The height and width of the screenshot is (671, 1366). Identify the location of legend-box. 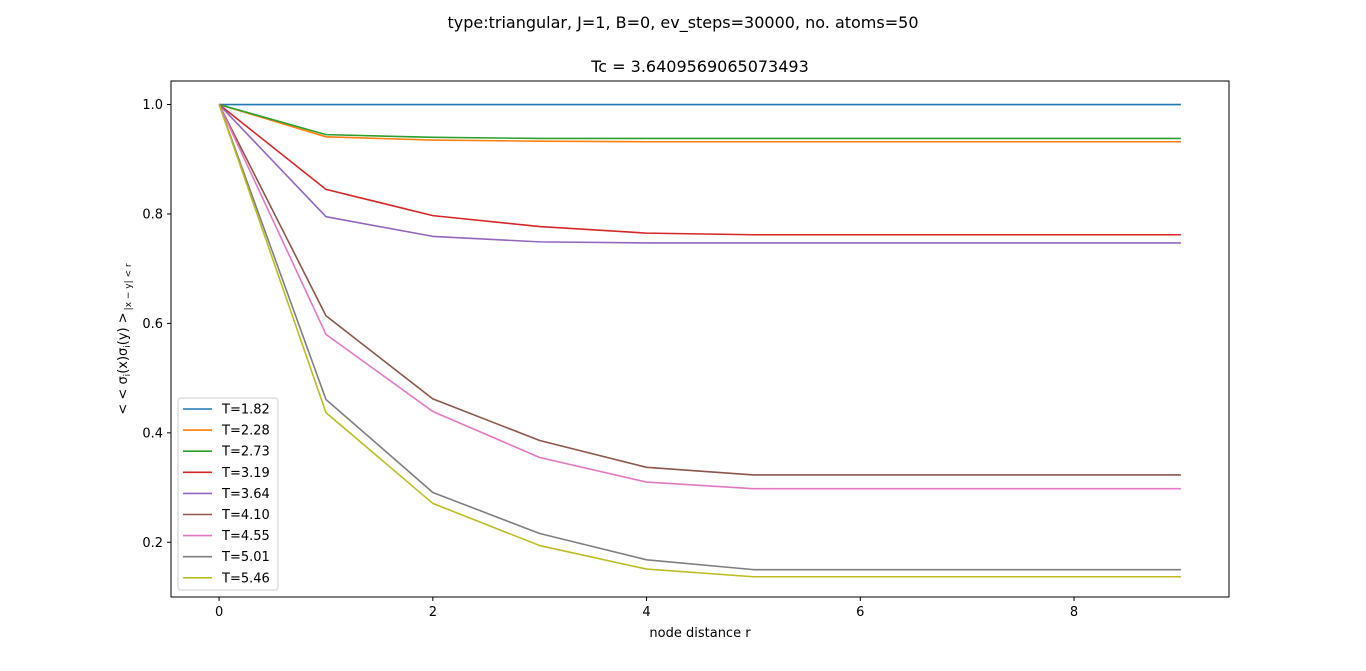
(228, 494).